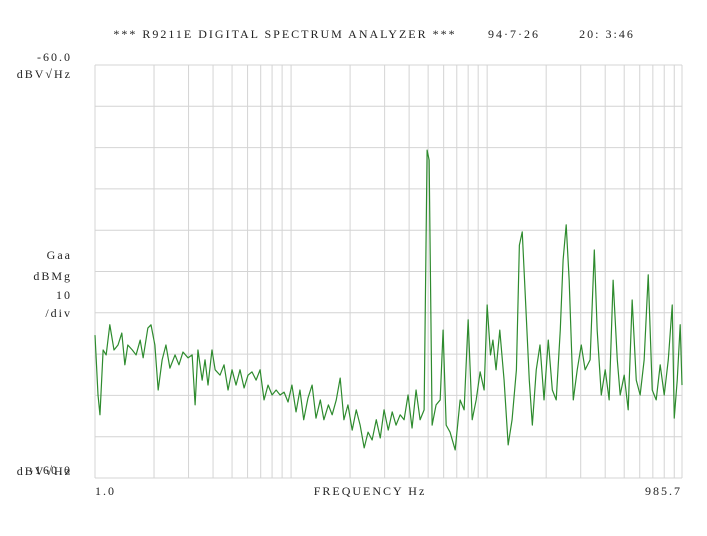  What do you see at coordinates (514, 34) in the screenshot?
I see `date: 94·7·26` at bounding box center [514, 34].